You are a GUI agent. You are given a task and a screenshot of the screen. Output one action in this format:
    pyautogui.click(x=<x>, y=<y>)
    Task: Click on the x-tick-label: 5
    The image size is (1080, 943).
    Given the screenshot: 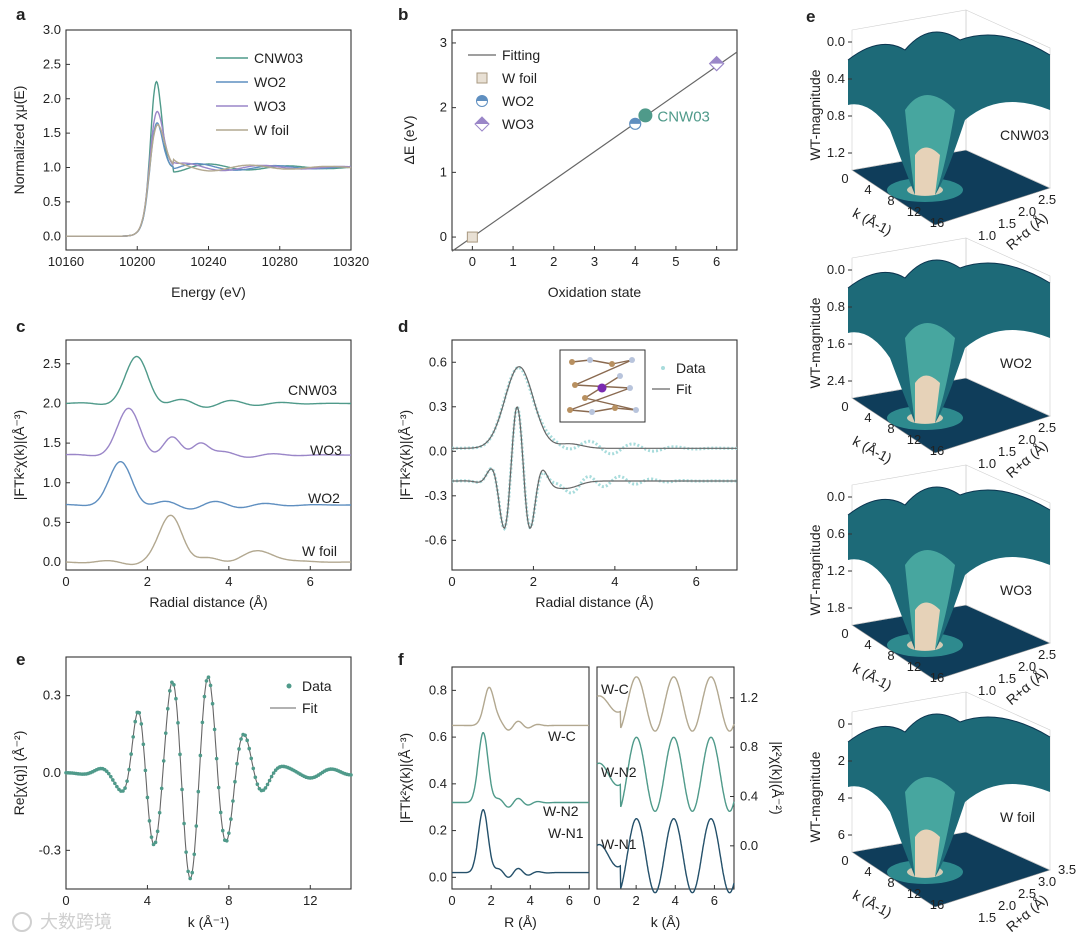 What is the action you would take?
    pyautogui.click(x=675, y=261)
    